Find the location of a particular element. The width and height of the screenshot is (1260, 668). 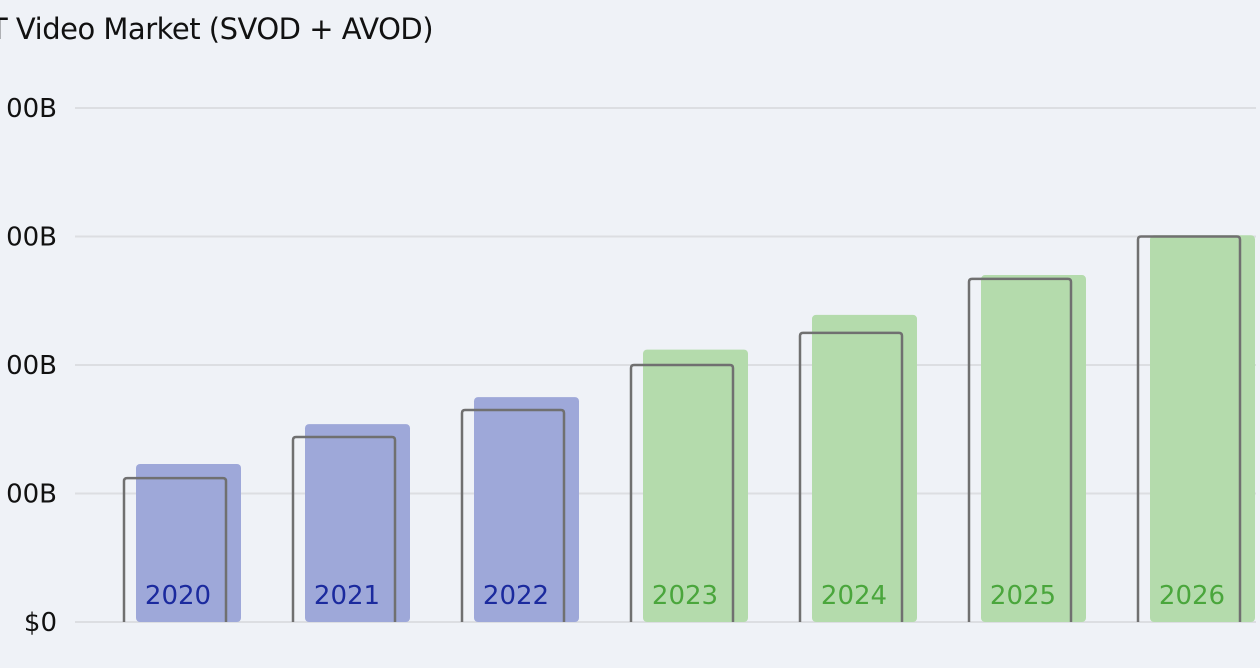

year-label-2021: 2021 is located at coordinates (347, 596).